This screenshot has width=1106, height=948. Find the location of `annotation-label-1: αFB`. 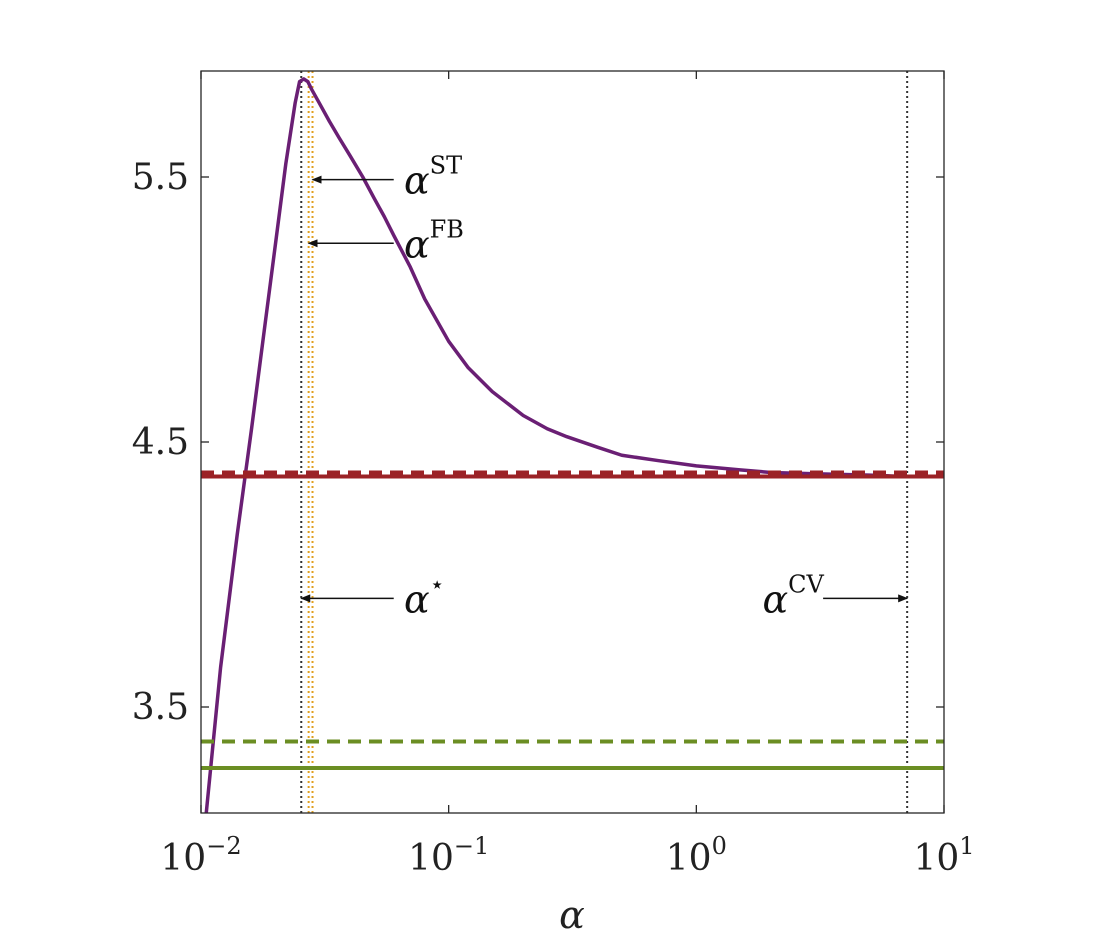

annotation-label-1: αFB is located at coordinates (434, 240).